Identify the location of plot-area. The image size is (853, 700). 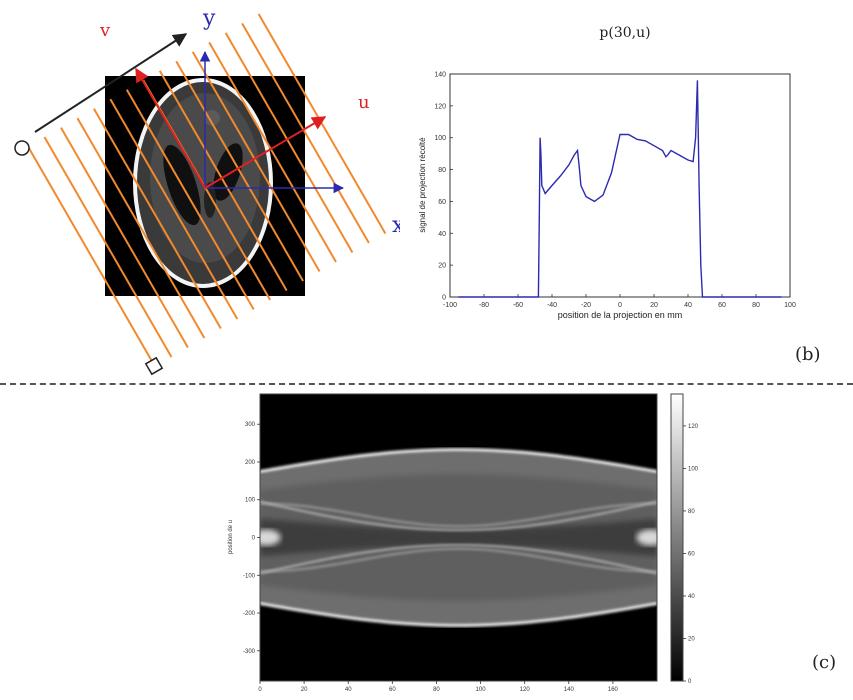
(620, 185).